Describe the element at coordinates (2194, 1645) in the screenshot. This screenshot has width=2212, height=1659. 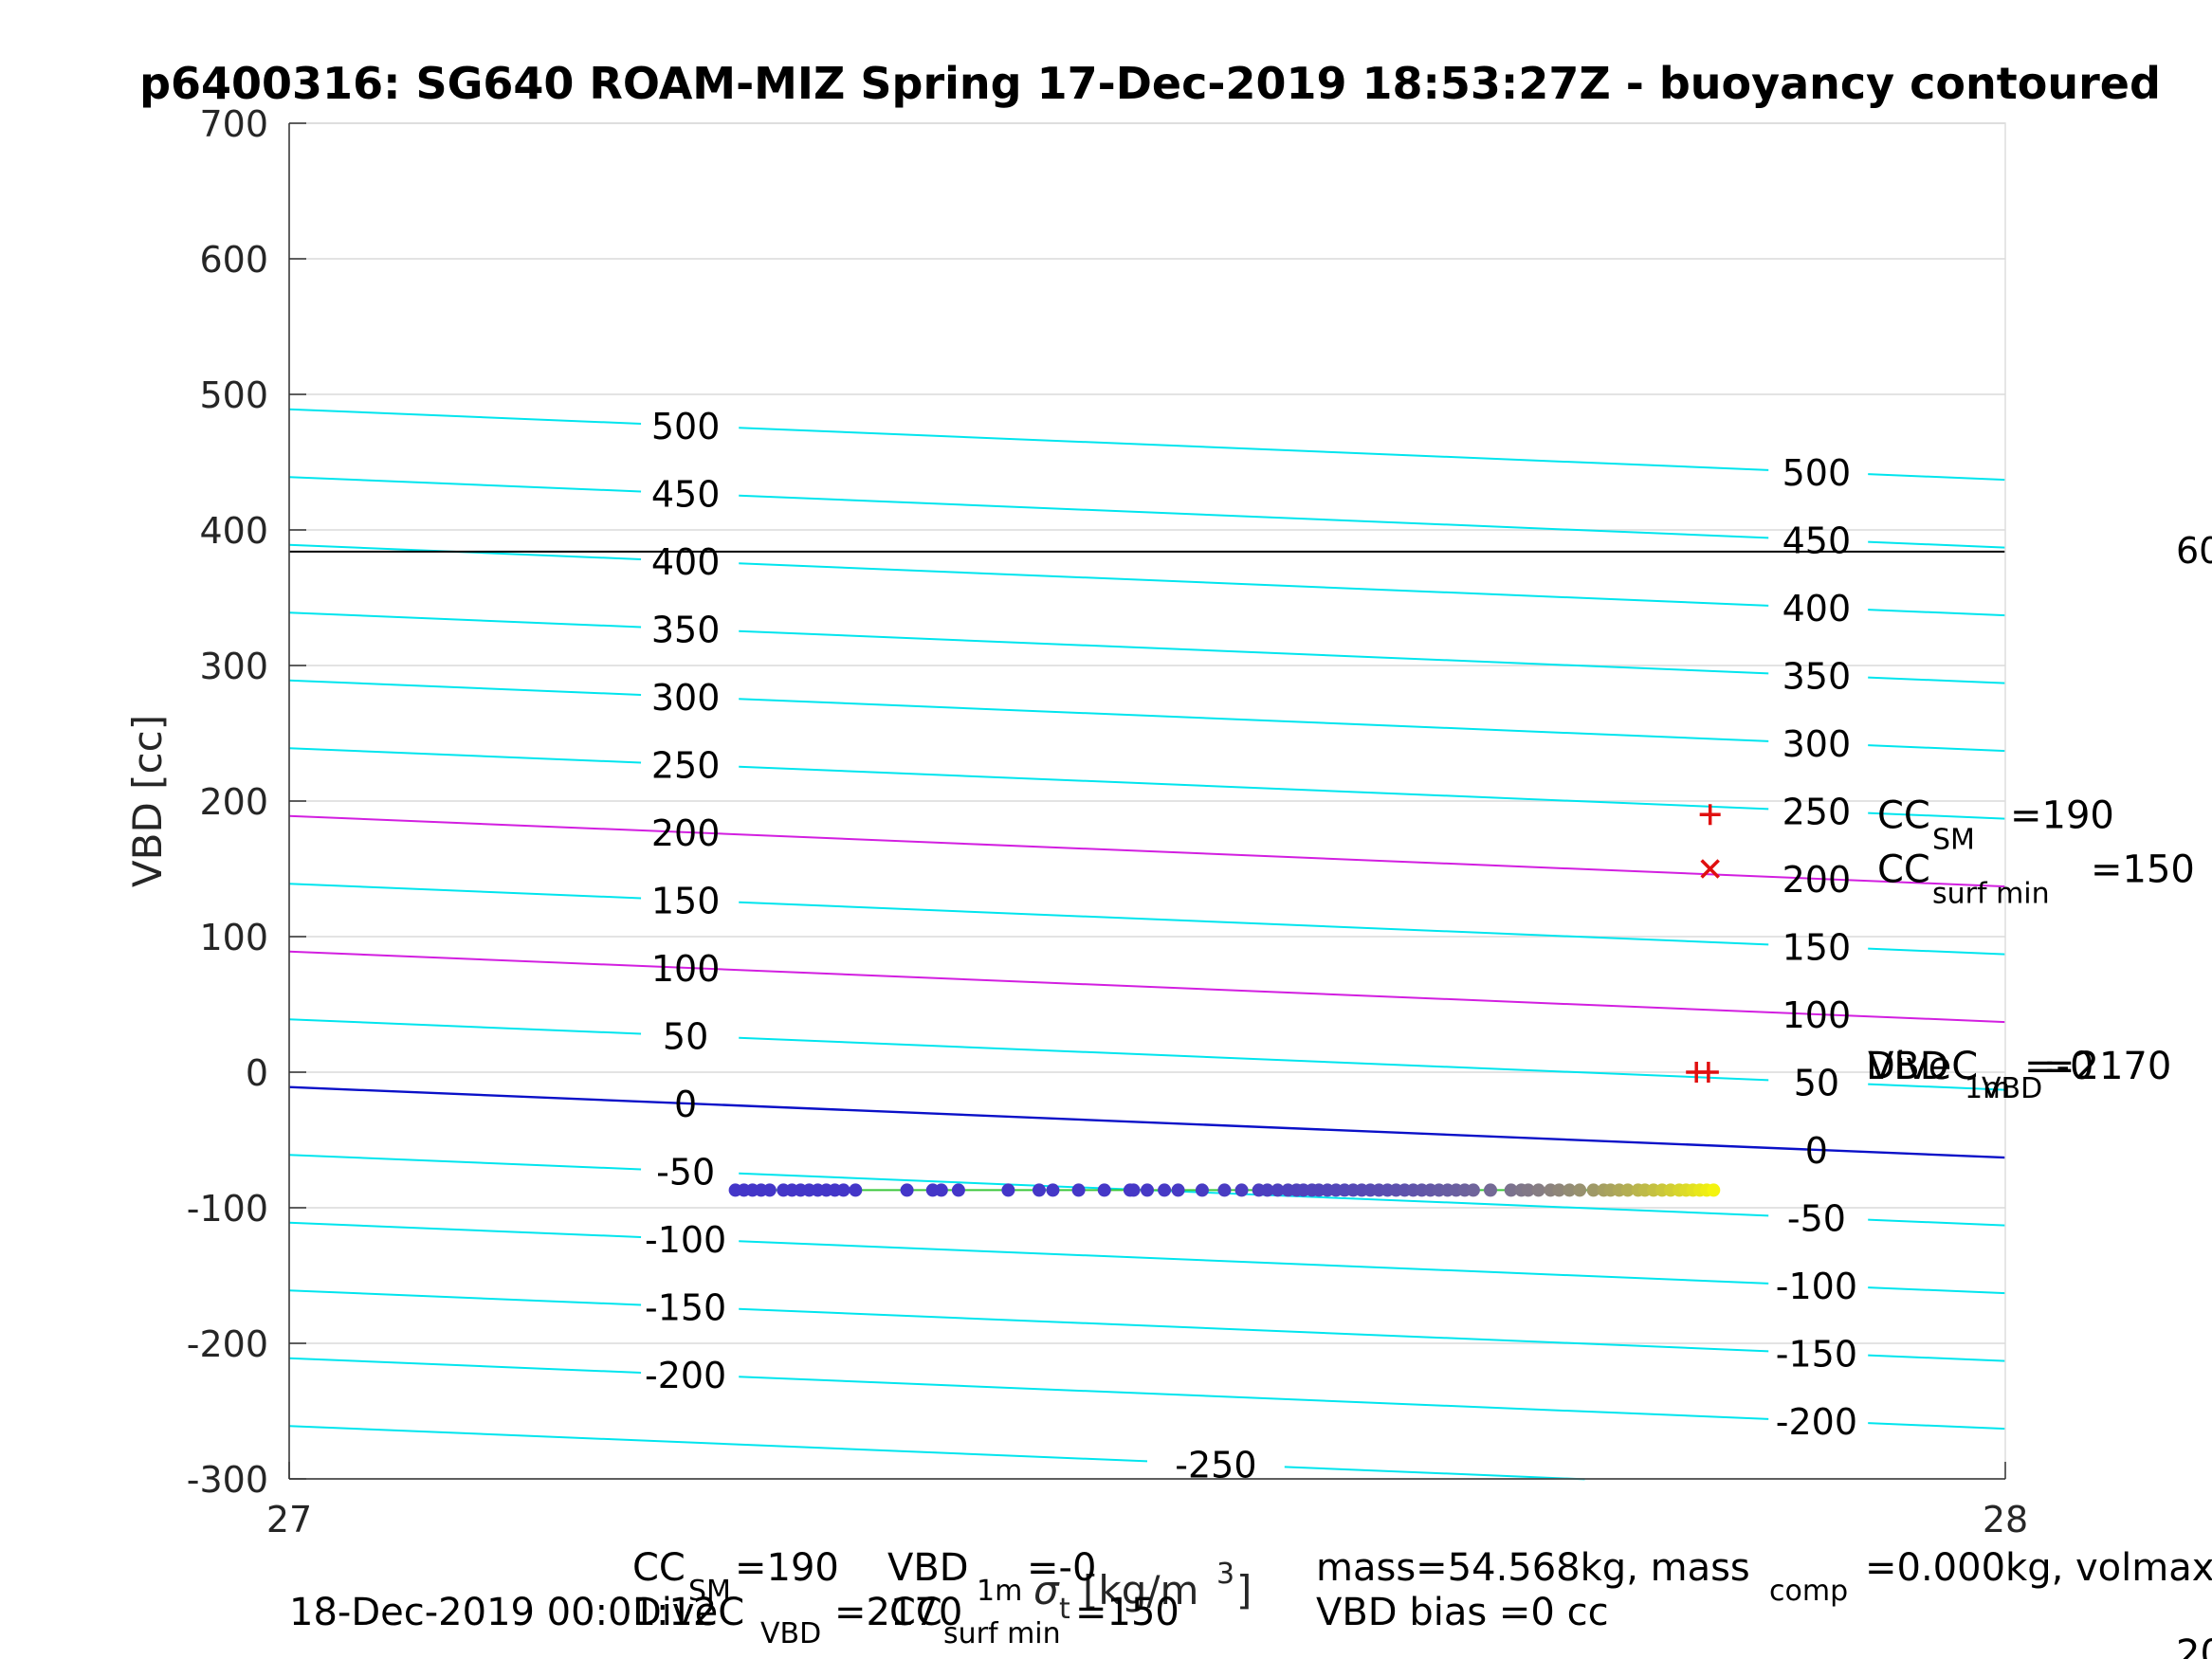
I see `footer-corner-number: 20` at that location.